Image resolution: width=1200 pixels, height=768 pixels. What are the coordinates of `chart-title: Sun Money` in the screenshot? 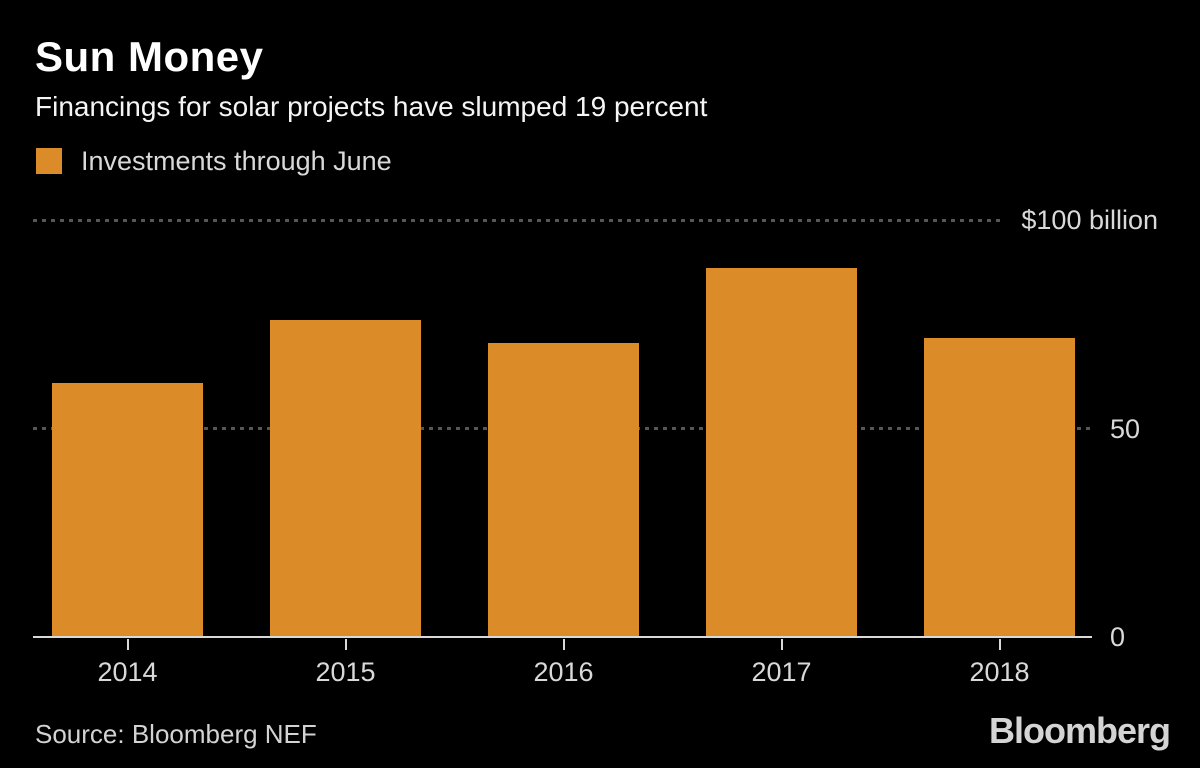 It's located at (149, 56).